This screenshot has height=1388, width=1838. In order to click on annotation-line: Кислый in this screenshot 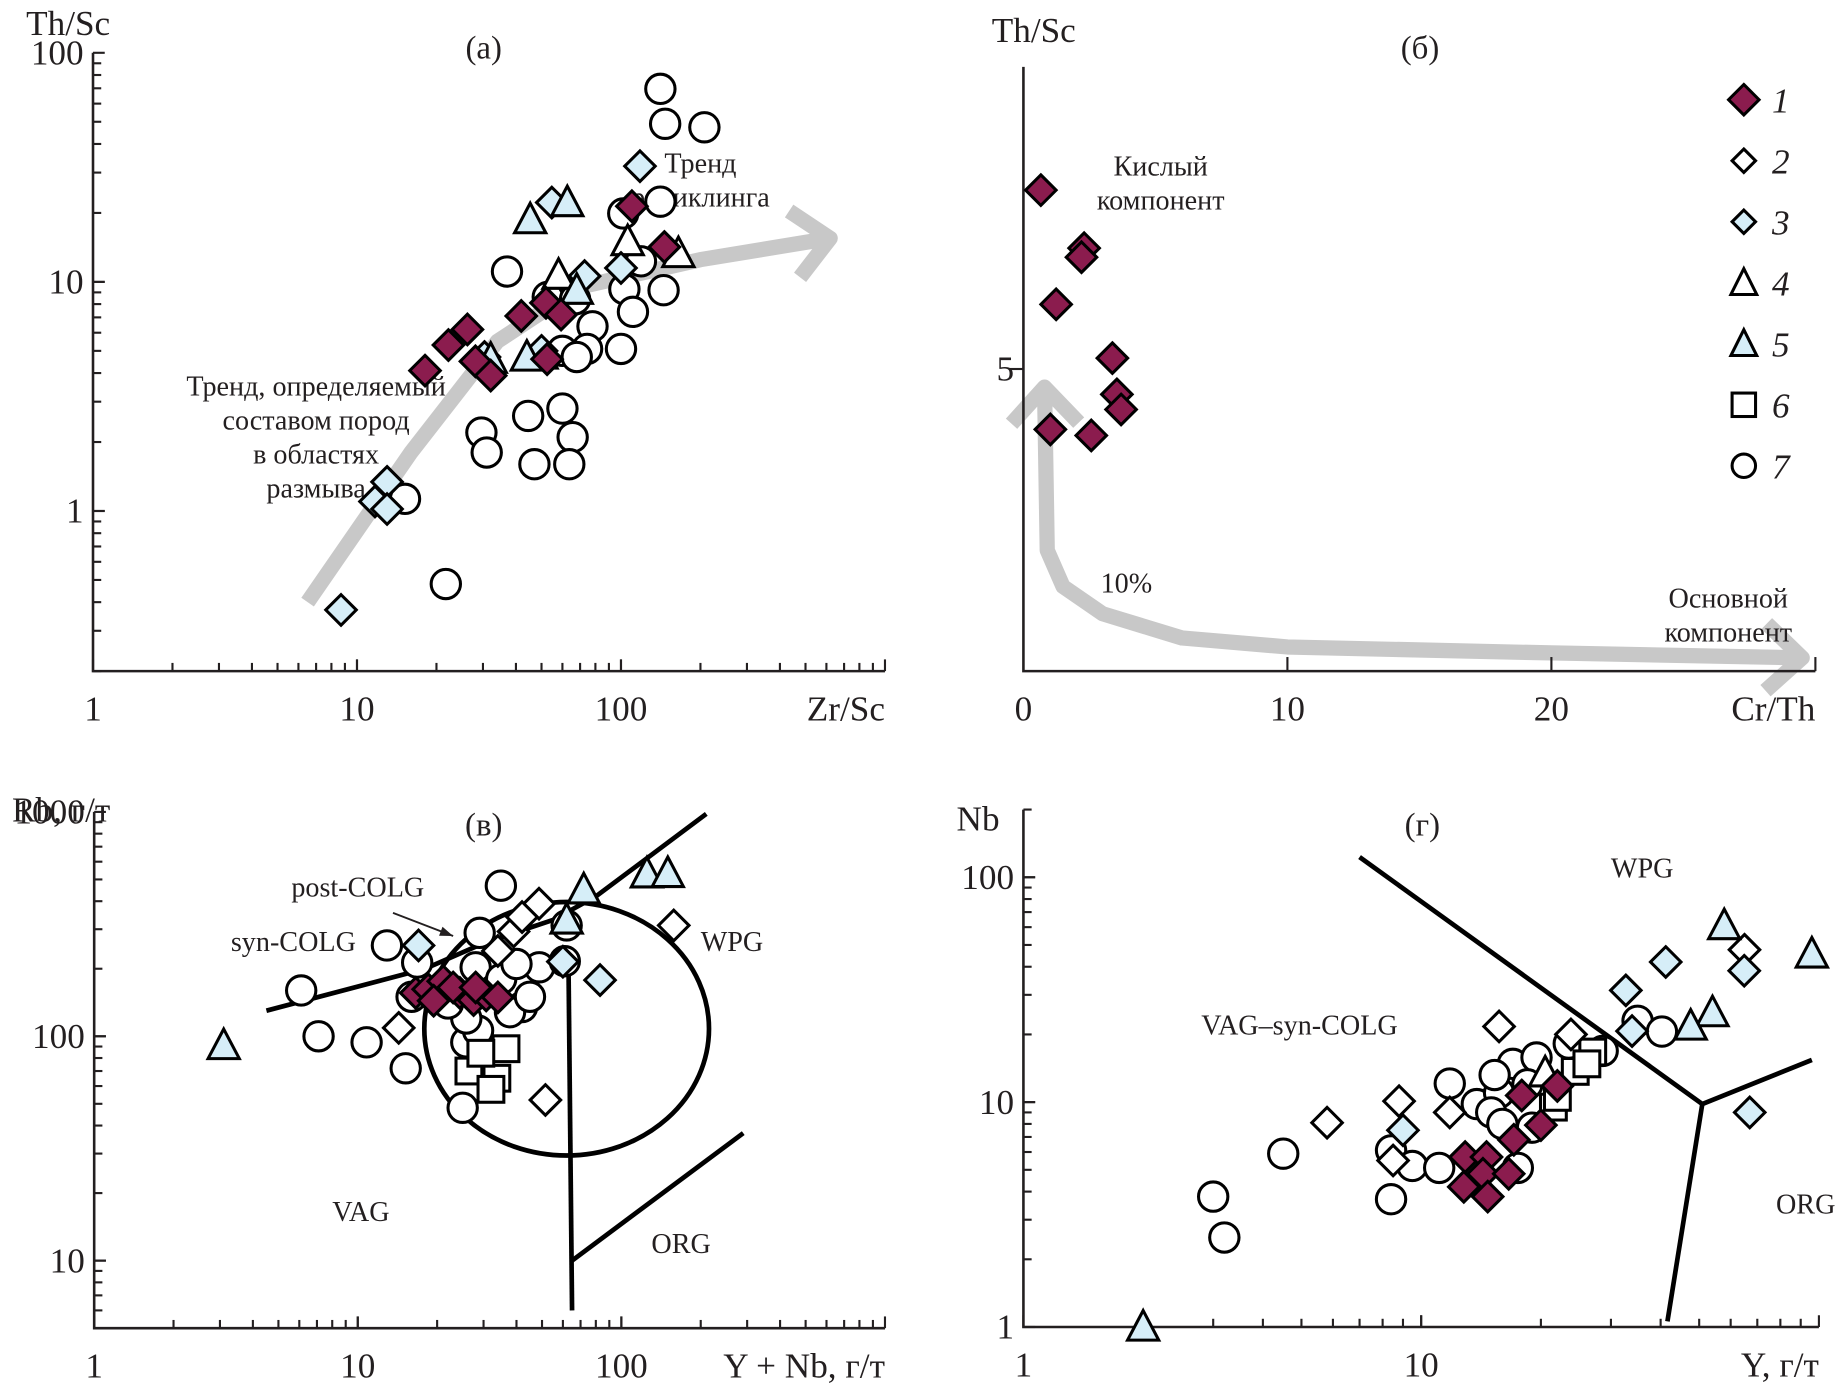, I will do `click(1161, 167)`.